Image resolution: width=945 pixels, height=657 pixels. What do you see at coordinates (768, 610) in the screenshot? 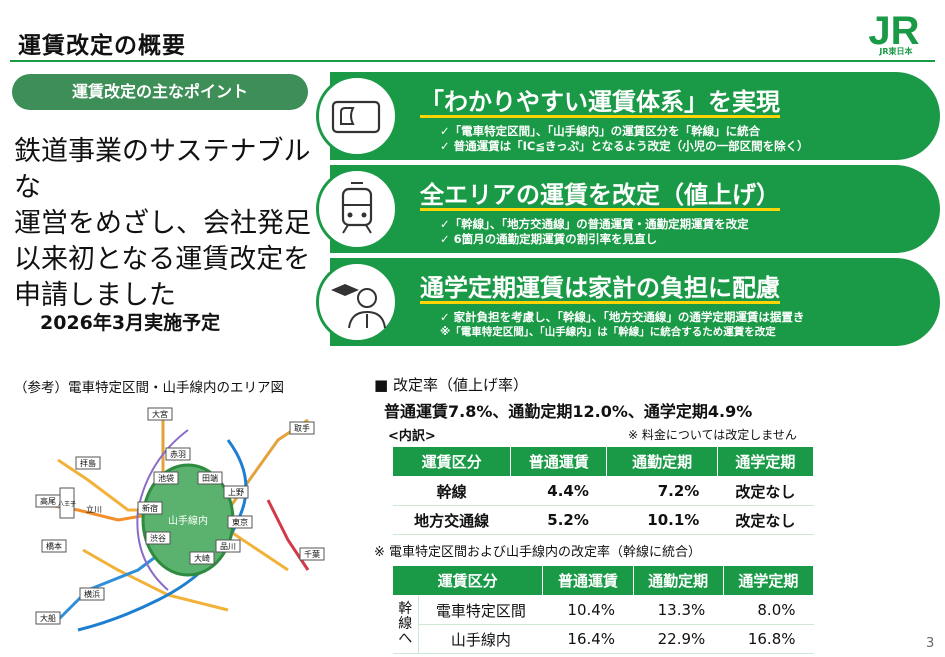
I see `table-cell: 8.0%` at bounding box center [768, 610].